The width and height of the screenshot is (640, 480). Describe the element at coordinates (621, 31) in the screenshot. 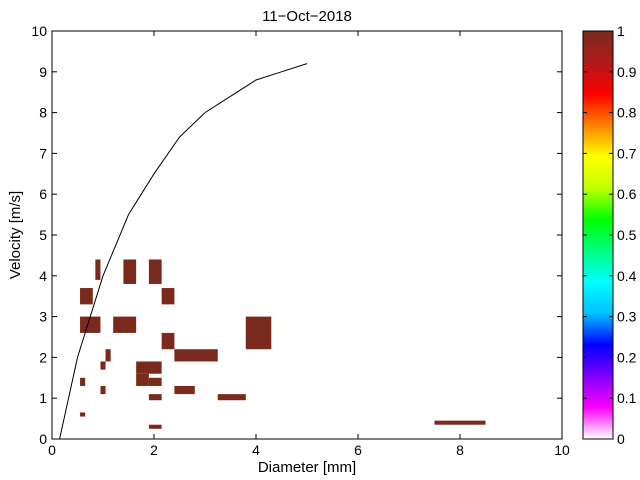

I see `colorbar-tick-label: 1` at that location.